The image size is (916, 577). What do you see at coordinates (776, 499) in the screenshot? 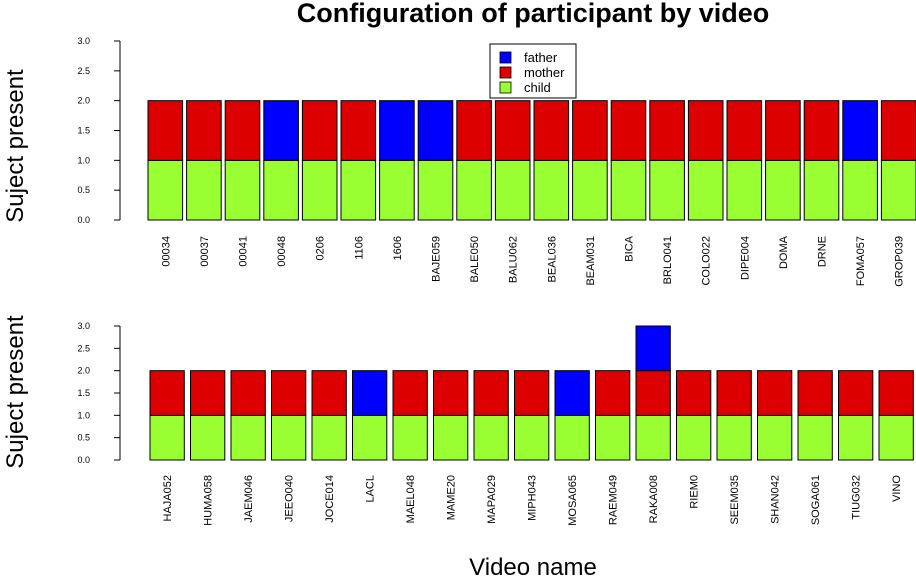
I see `category-label-SHAN042: SHAN042` at bounding box center [776, 499].